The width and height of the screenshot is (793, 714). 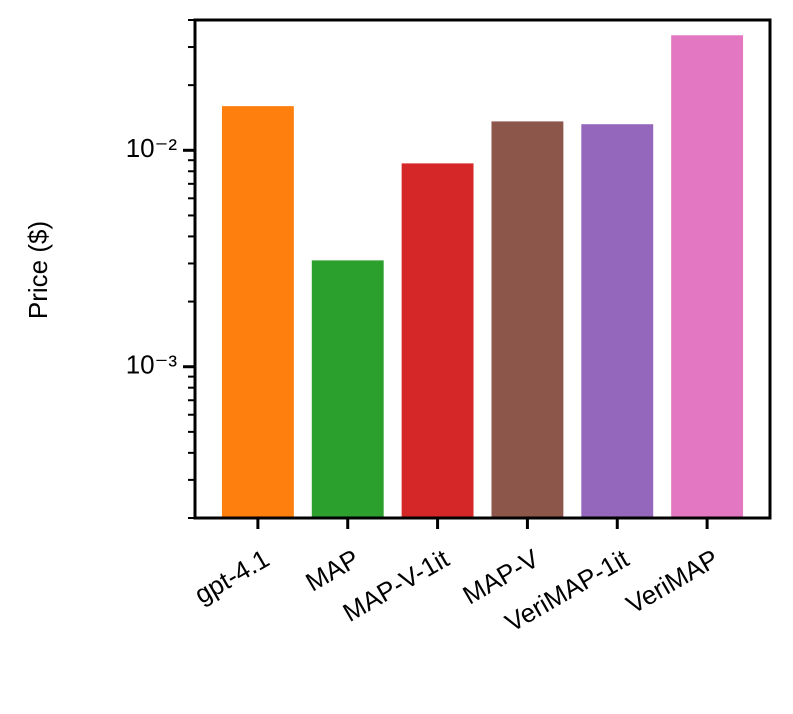 What do you see at coordinates (152, 365) in the screenshot?
I see `y-tick-label: 10⁻³` at bounding box center [152, 365].